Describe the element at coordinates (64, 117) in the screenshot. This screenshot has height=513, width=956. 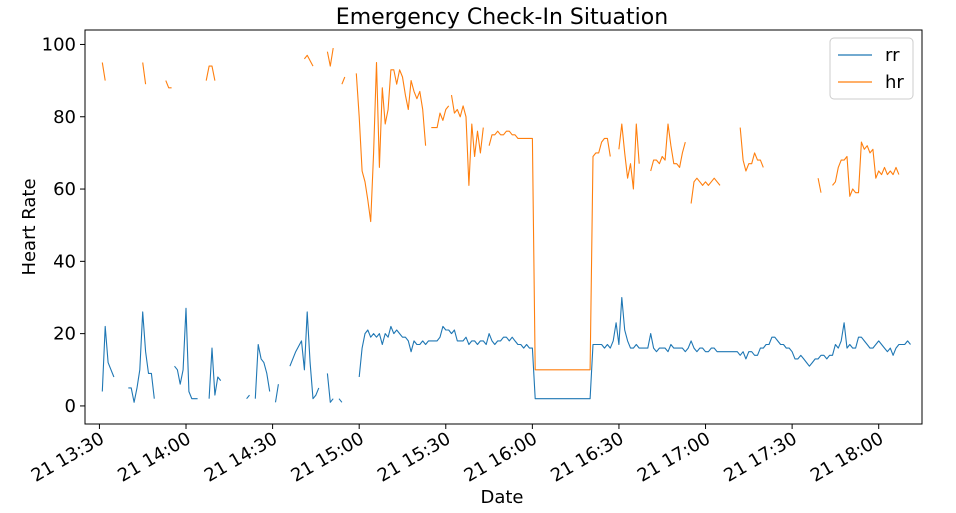
I see `y-tick-label: 80` at that location.